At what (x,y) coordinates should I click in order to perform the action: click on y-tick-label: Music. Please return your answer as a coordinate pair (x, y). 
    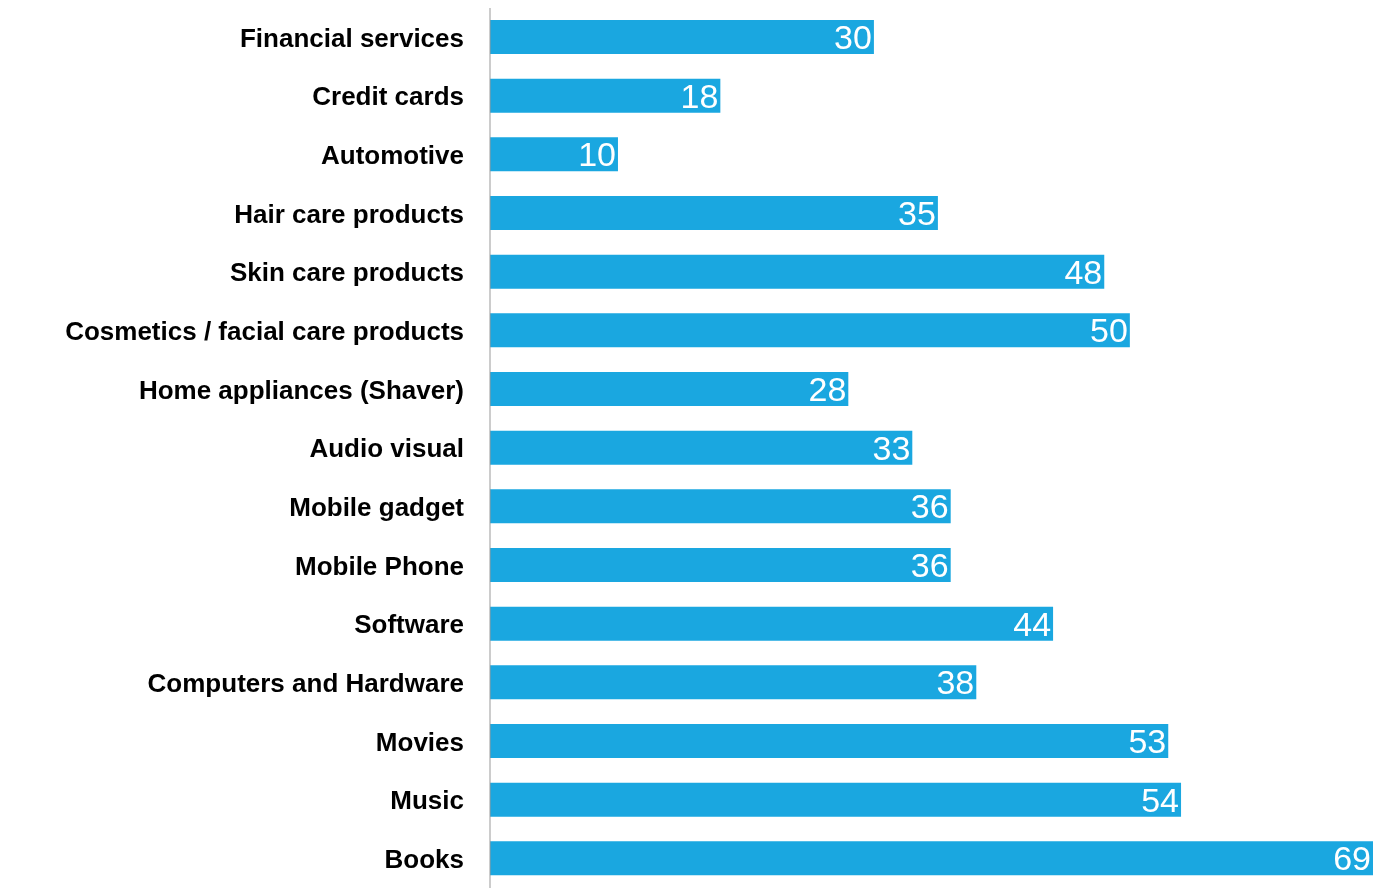
    Looking at the image, I should click on (427, 800).